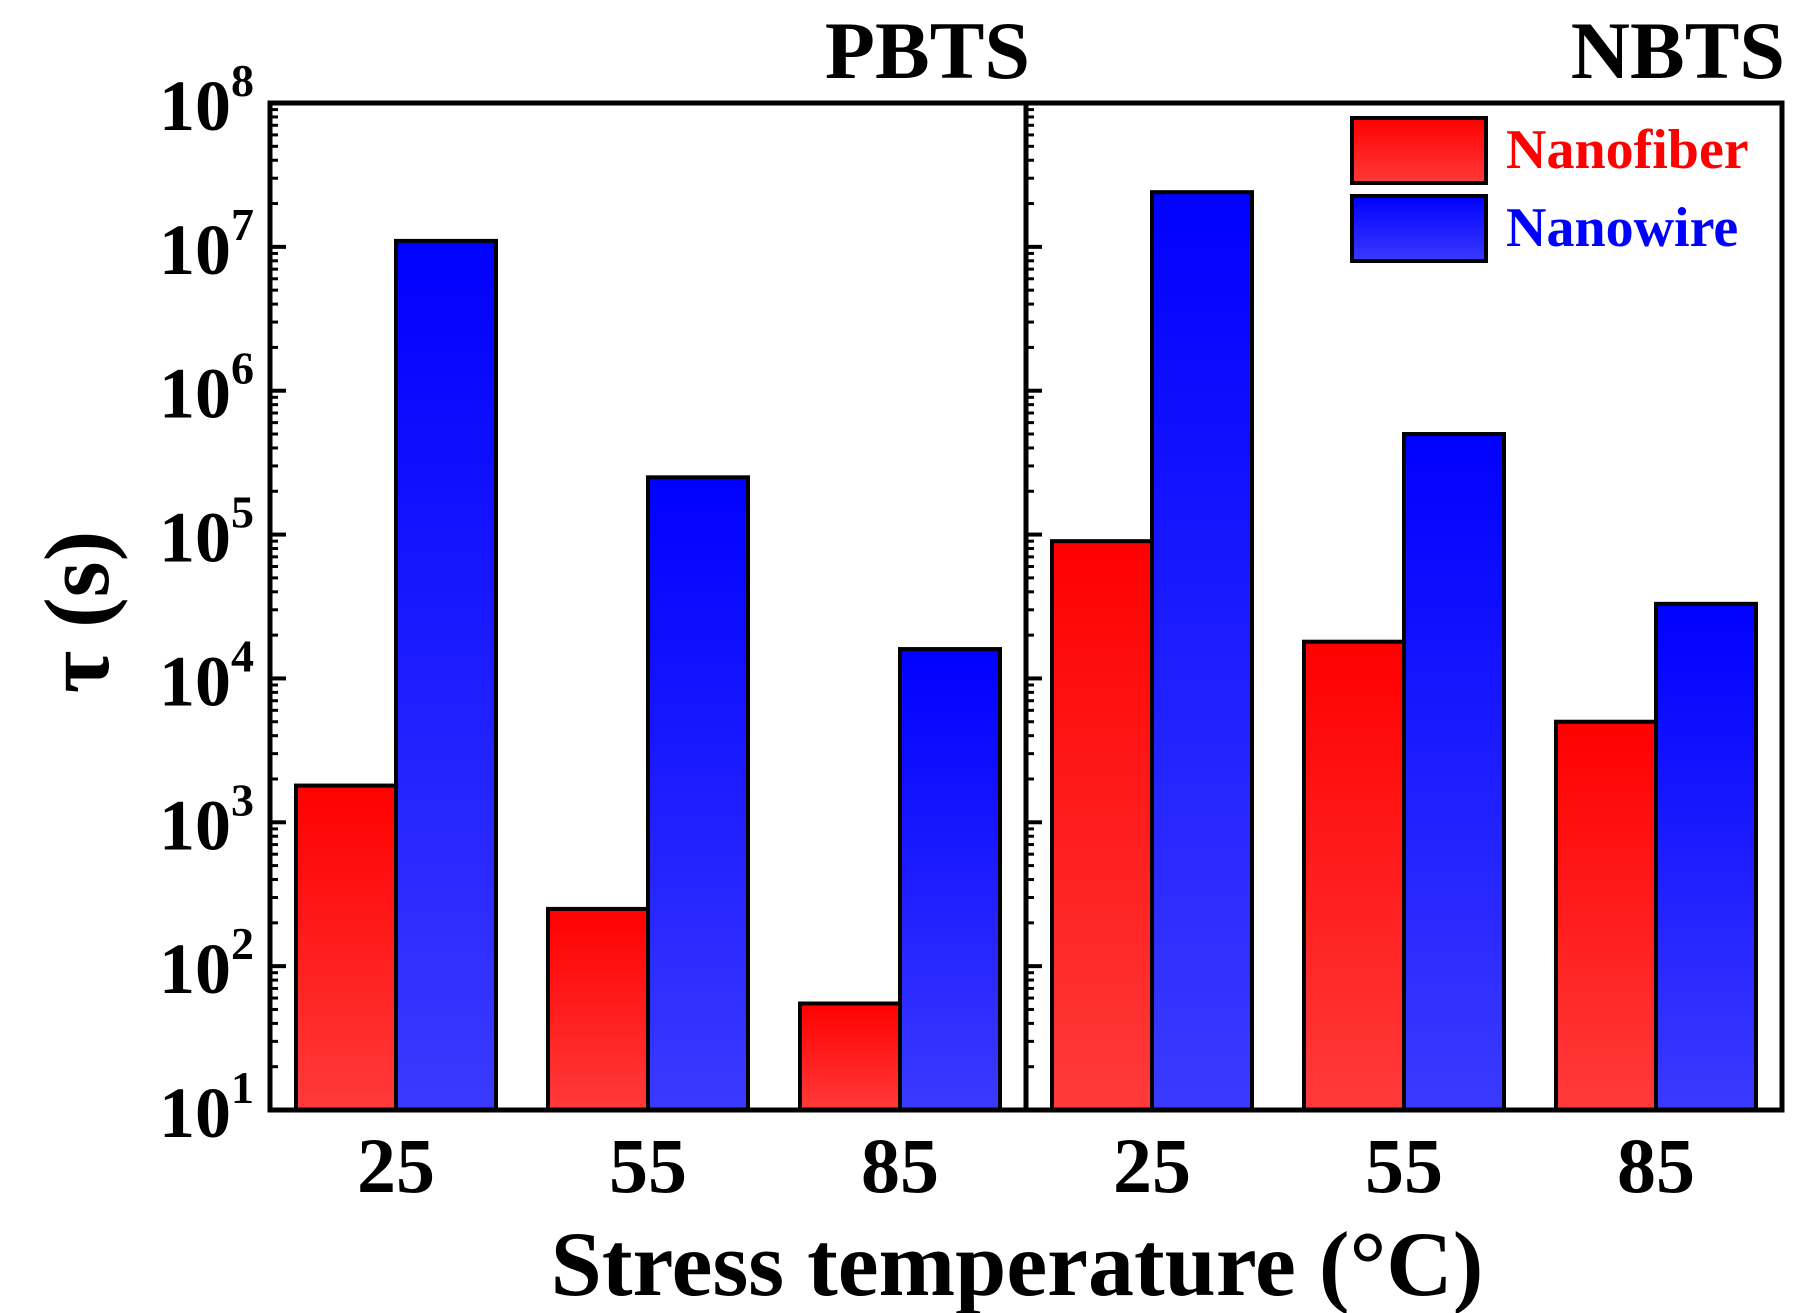 The image size is (1797, 1313). I want to click on y-tick-label: 10³, so click(206, 819).